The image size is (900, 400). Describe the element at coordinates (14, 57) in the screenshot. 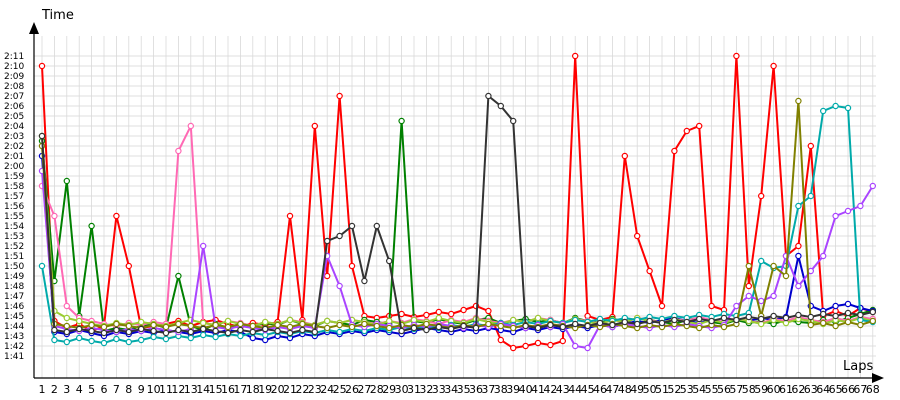

I see `y-tick-label: 2:11` at that location.